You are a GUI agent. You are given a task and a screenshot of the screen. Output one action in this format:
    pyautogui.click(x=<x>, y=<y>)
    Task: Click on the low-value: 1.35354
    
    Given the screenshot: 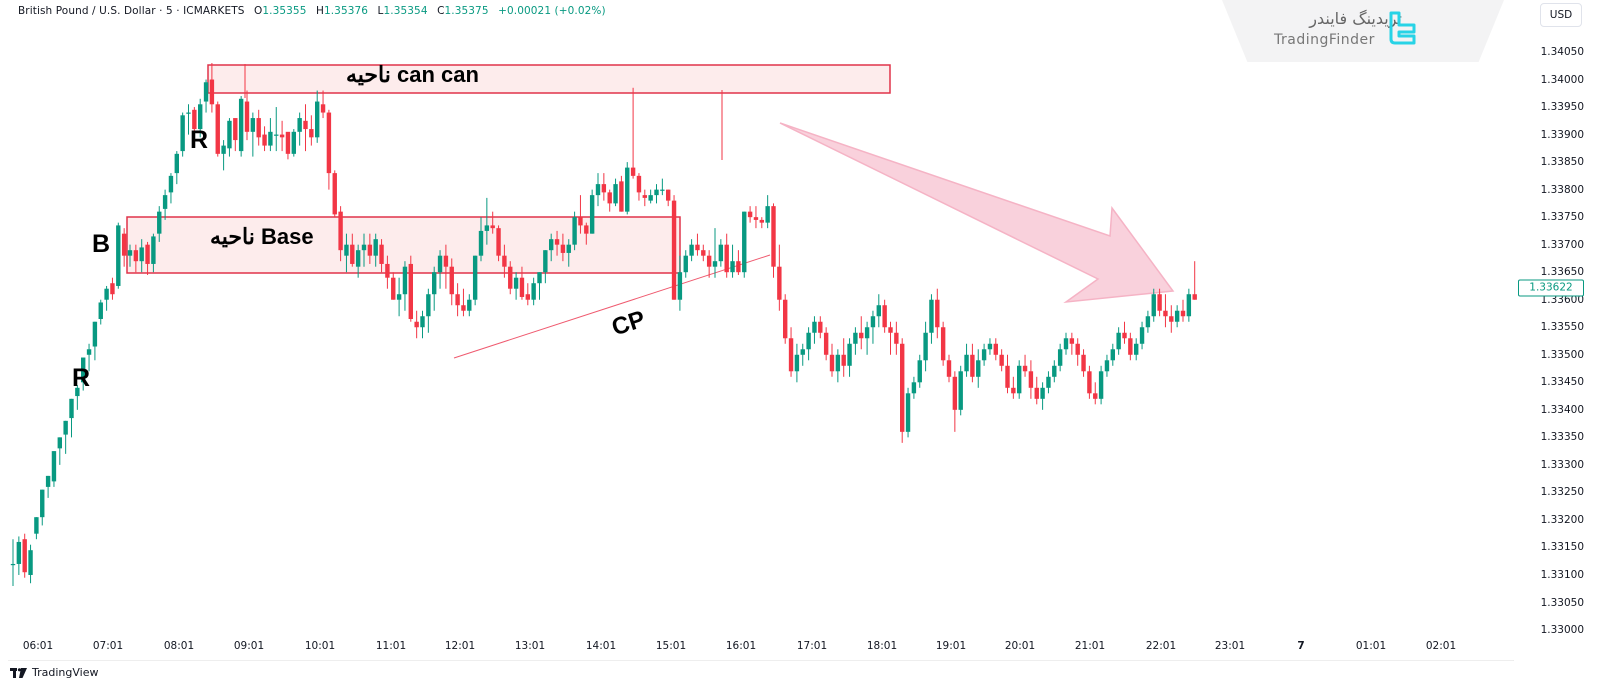 What is the action you would take?
    pyautogui.click(x=405, y=11)
    